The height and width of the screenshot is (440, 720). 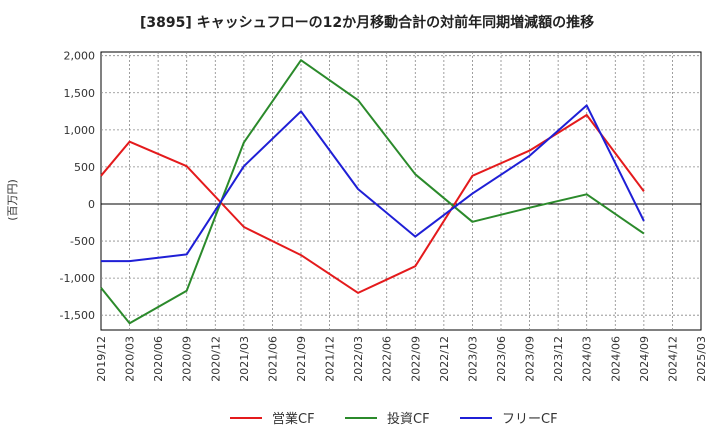 What do you see at coordinates (672, 359) in the screenshot?
I see `x-tick-label: 2024/12` at bounding box center [672, 359].